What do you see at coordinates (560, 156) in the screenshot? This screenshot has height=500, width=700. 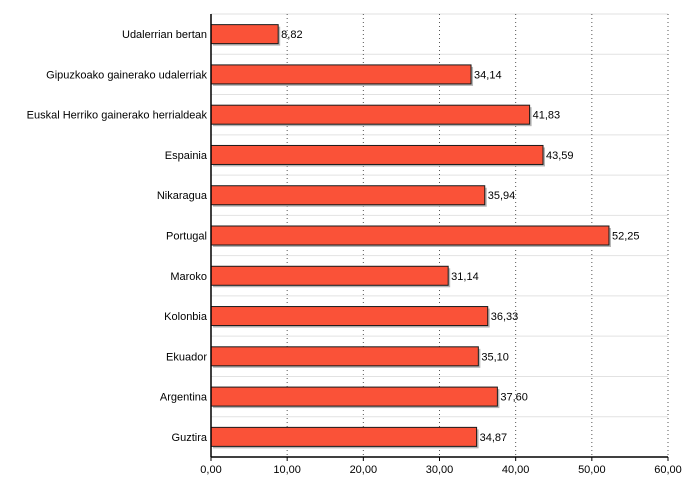 I see `data-label: 43,59` at bounding box center [560, 156].